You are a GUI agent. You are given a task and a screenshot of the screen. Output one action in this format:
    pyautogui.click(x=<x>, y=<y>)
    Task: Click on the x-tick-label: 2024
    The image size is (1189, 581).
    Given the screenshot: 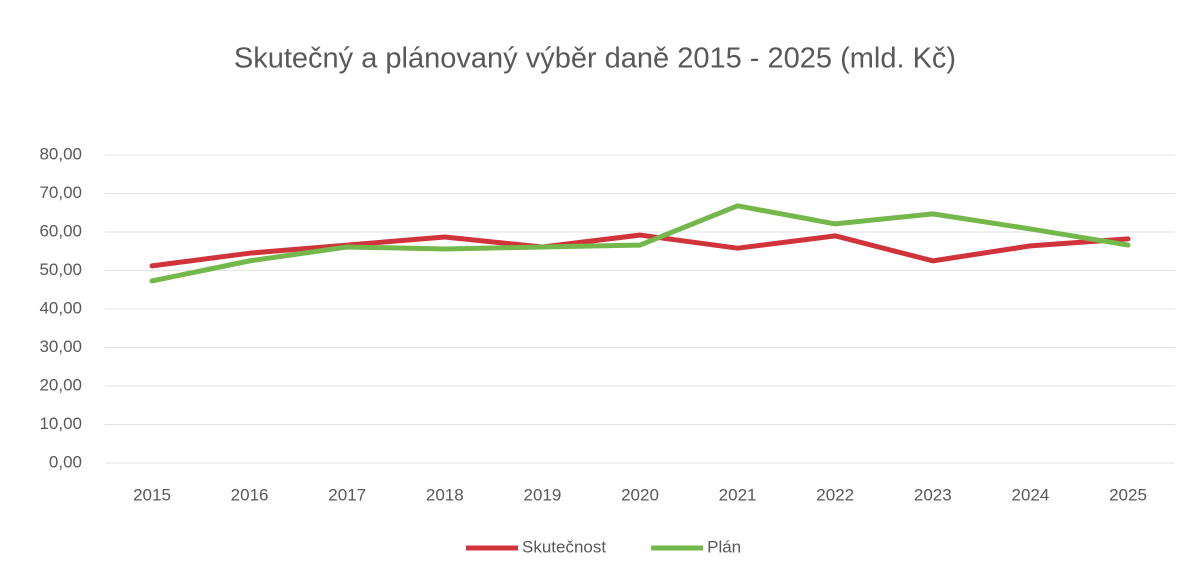 What is the action you would take?
    pyautogui.click(x=1030, y=494)
    